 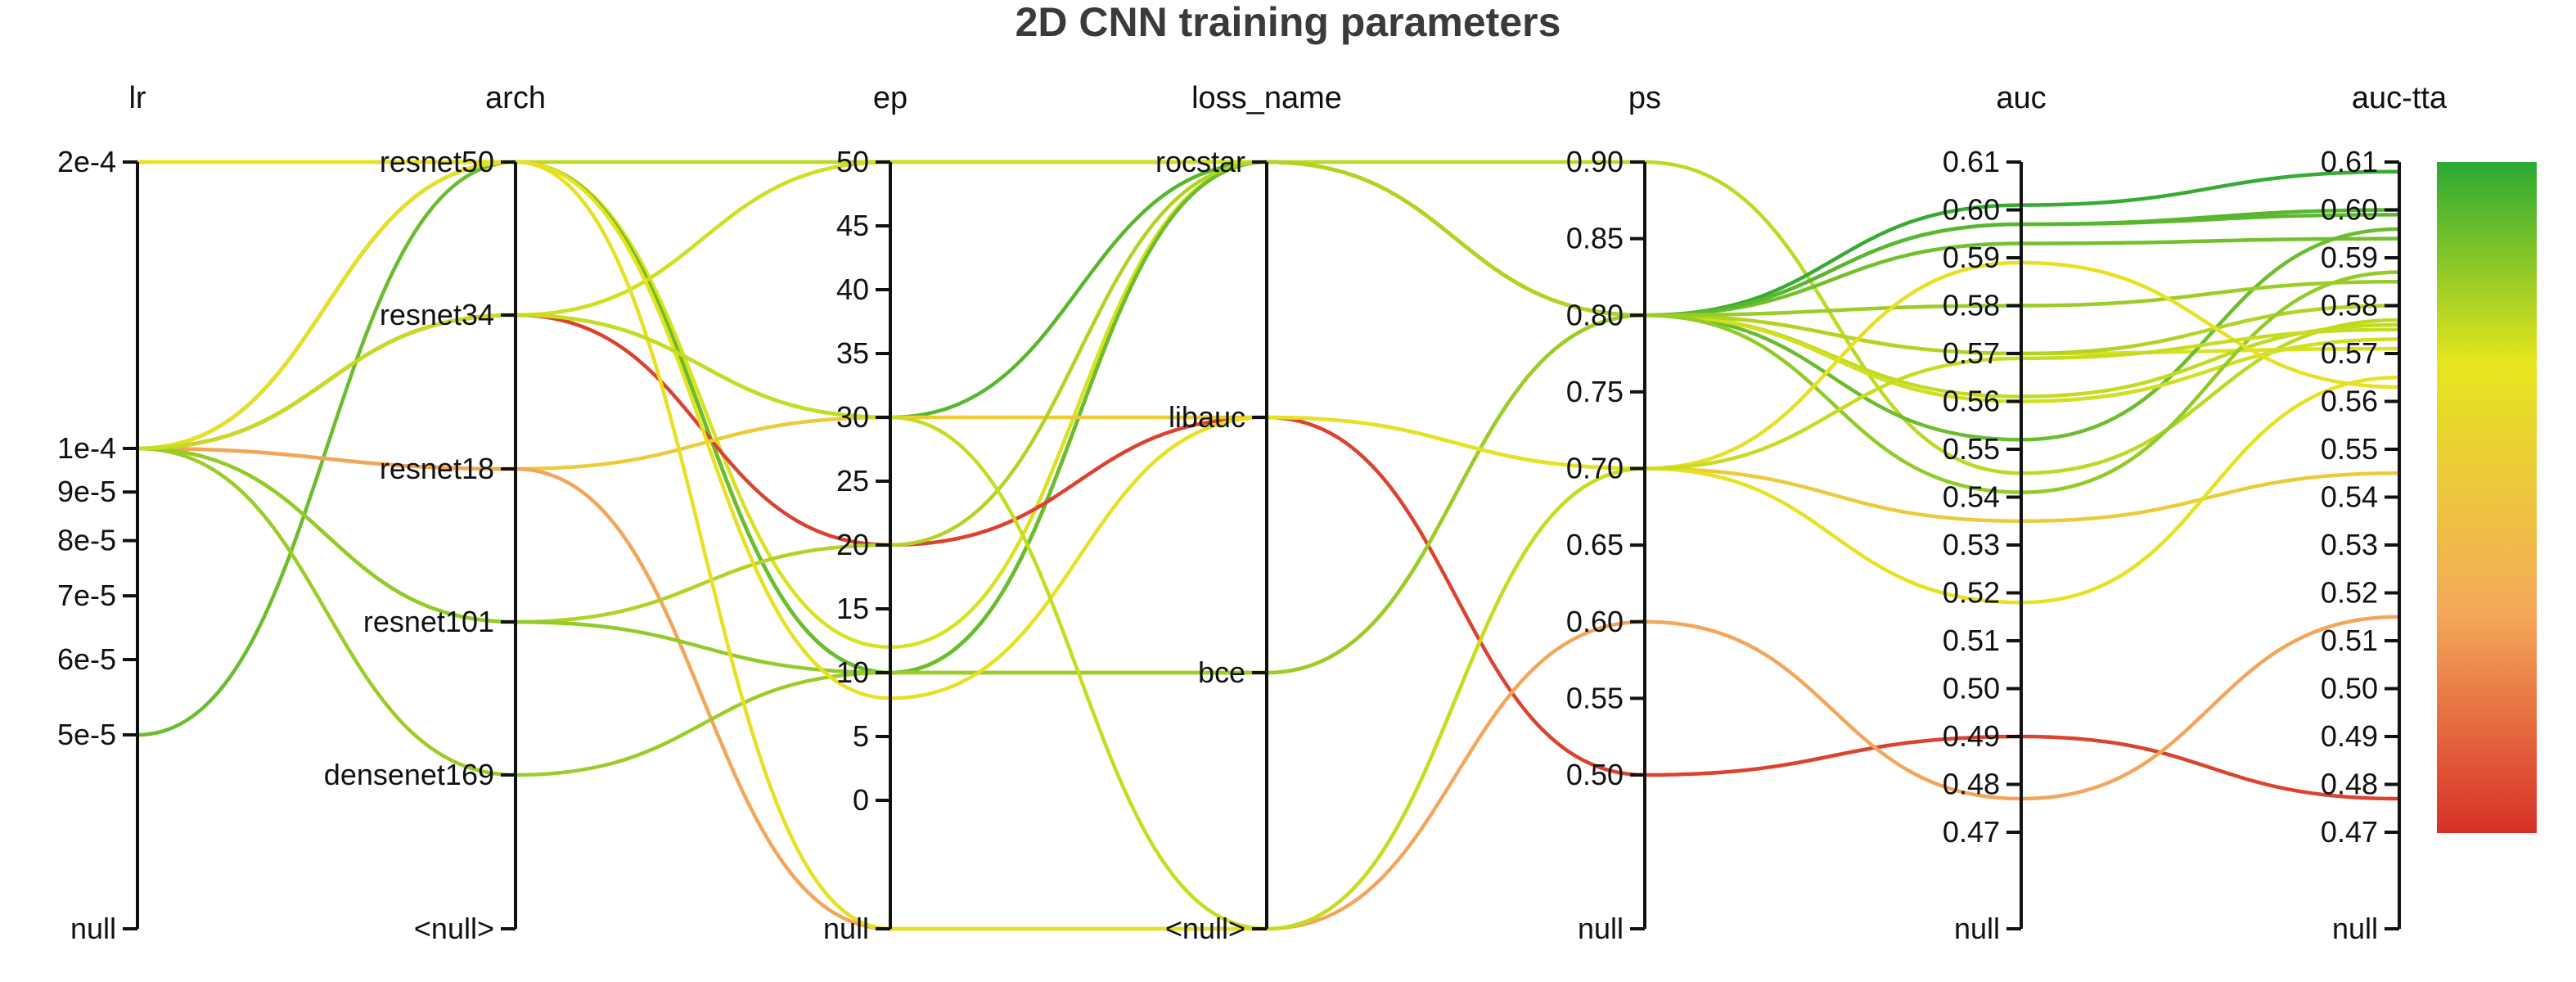 I want to click on tick-label: 2e-4, so click(x=86, y=161).